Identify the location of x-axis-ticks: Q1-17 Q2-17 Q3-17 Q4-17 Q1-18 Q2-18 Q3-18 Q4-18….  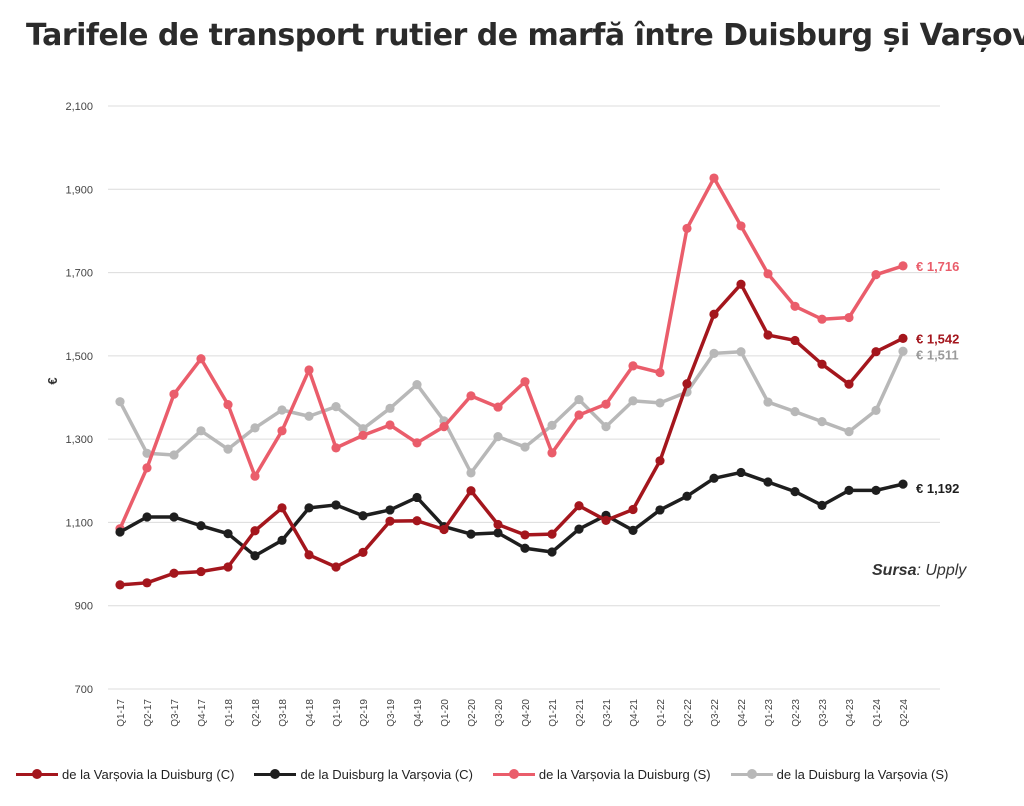
(513, 713).